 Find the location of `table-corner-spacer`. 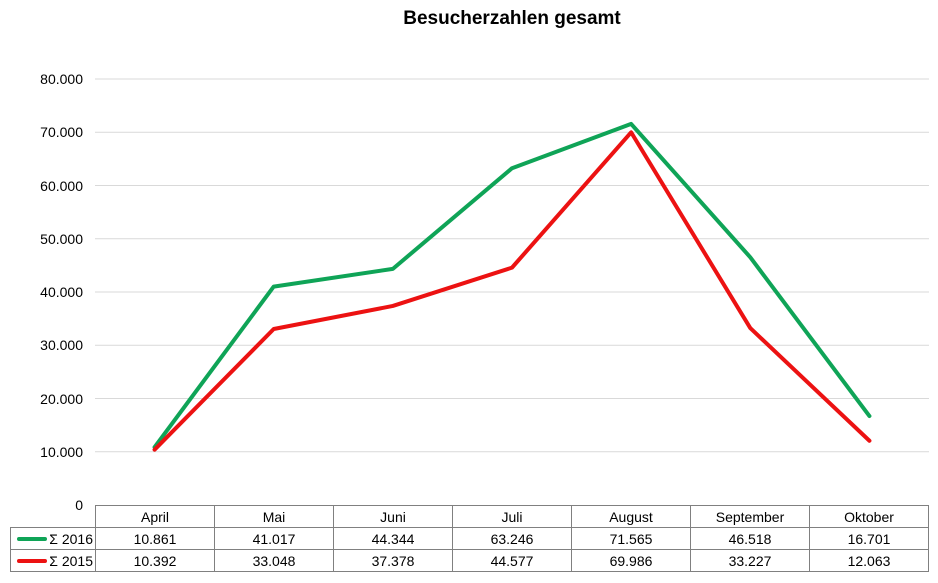

table-corner-spacer is located at coordinates (53, 517).